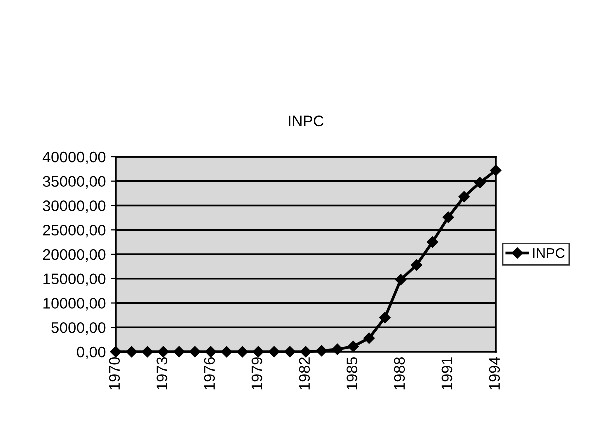  Describe the element at coordinates (91, 353) in the screenshot. I see `y-tick-label: 0,00` at that location.